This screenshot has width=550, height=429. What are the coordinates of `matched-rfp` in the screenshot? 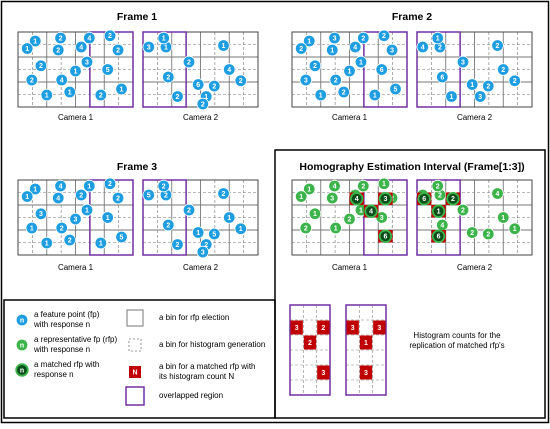 It's located at (356, 199).